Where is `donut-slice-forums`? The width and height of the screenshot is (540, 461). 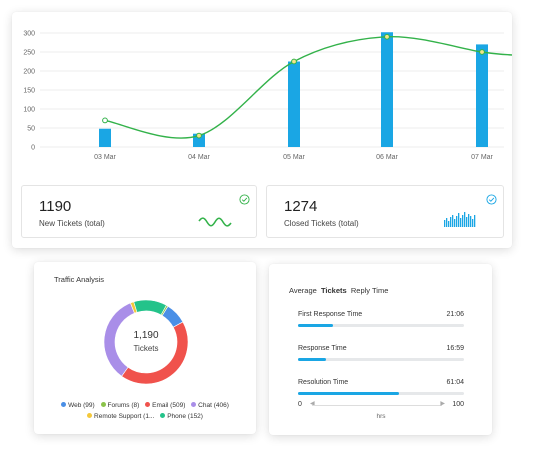 donut-slice-forums is located at coordinates (164, 310).